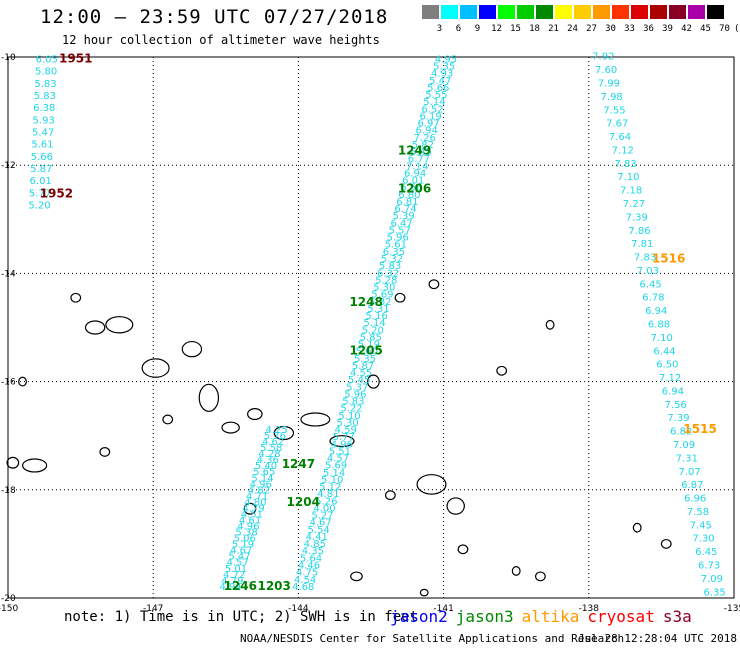 Image resolution: width=740 pixels, height=650 pixels. What do you see at coordinates (376, 316) in the screenshot?
I see `wave-height-value: 5.16` at bounding box center [376, 316].